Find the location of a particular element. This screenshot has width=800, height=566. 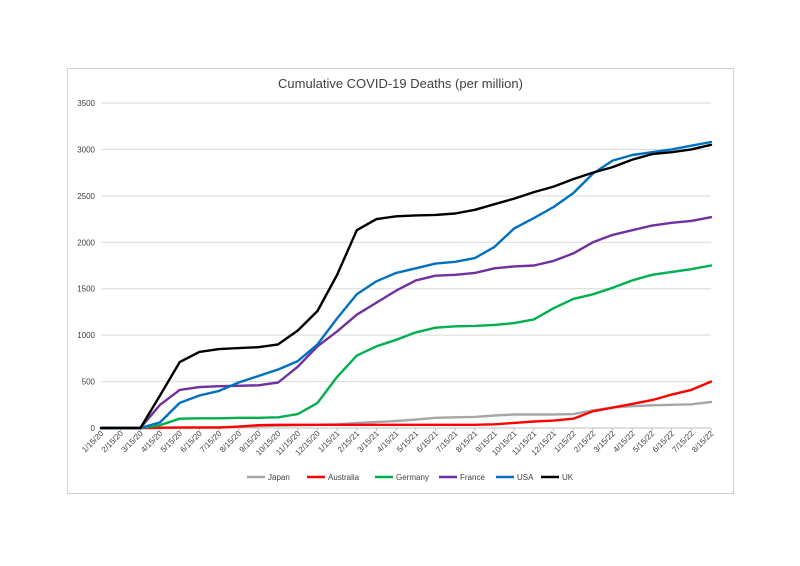

y-tick-label: 2500 is located at coordinates (86, 196).